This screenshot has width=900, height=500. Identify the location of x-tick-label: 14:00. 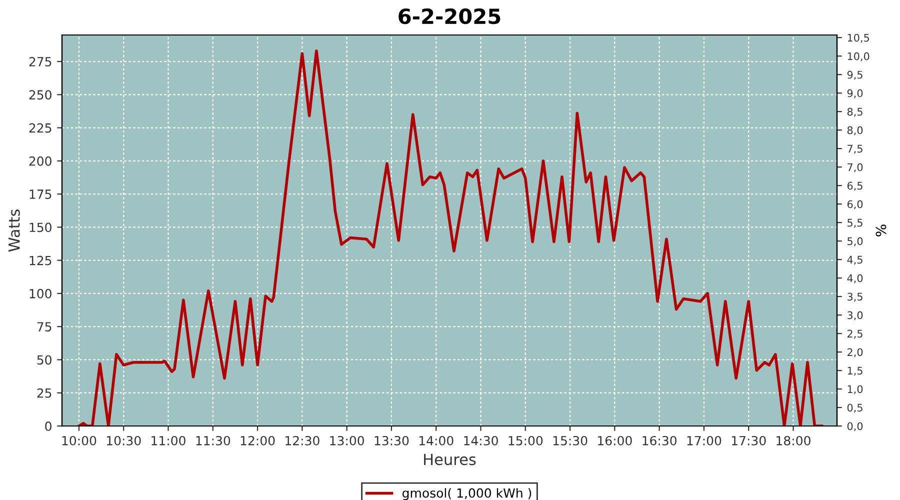
(436, 441).